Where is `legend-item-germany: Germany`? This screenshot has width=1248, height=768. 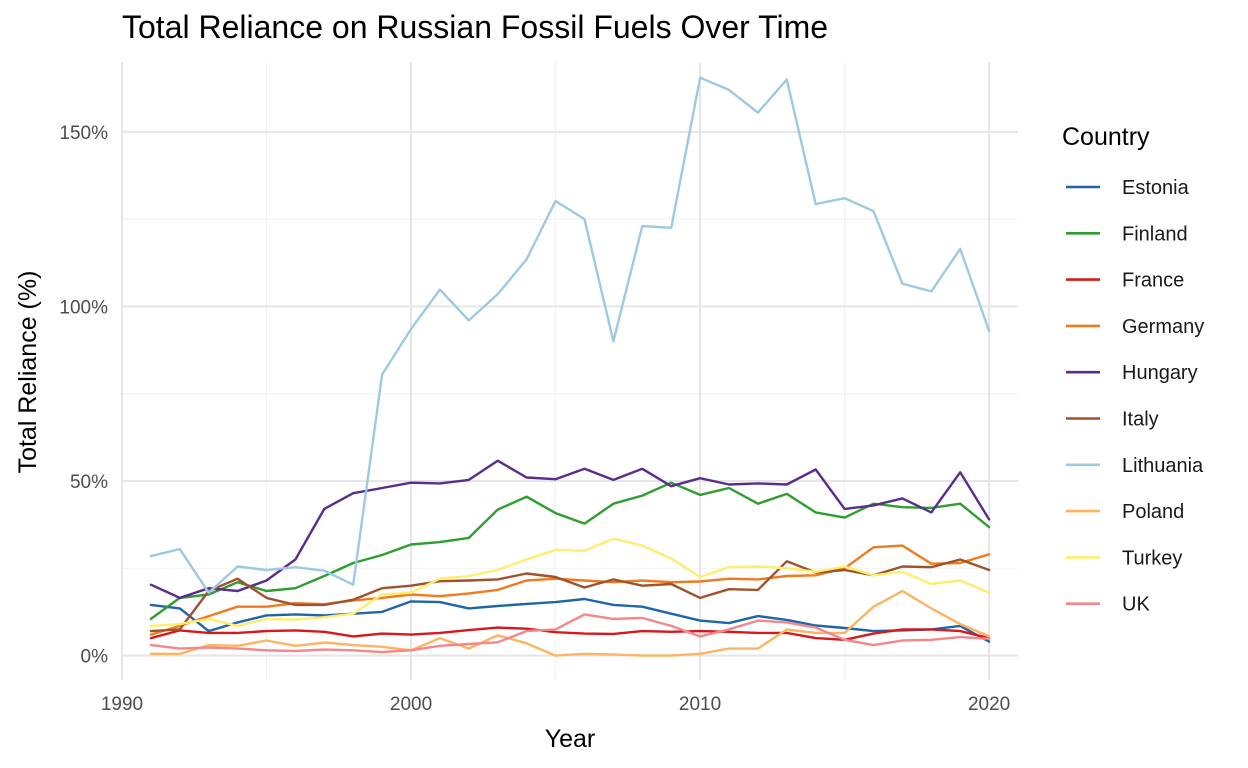 legend-item-germany: Germany is located at coordinates (1135, 327).